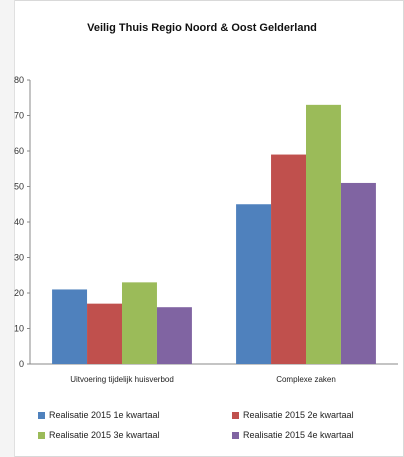 This screenshot has width=404, height=457. What do you see at coordinates (122, 379) in the screenshot?
I see `x-category-label: Uitvoering tijdelijk huisverbod` at bounding box center [122, 379].